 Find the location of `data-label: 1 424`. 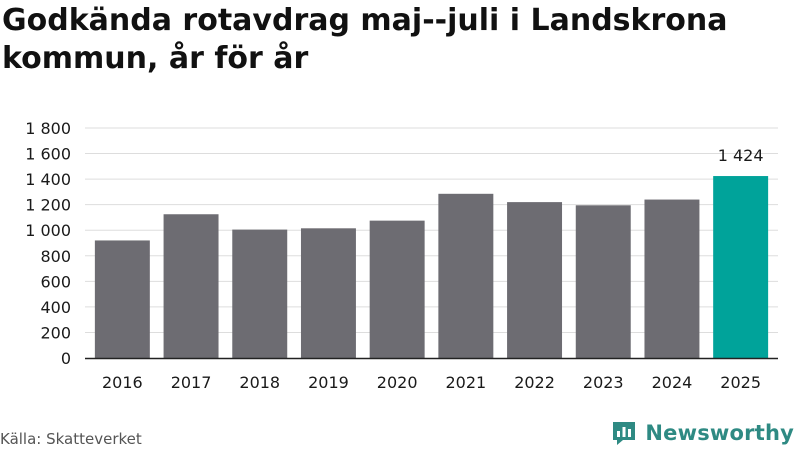

data-label: 1 424 is located at coordinates (741, 155).